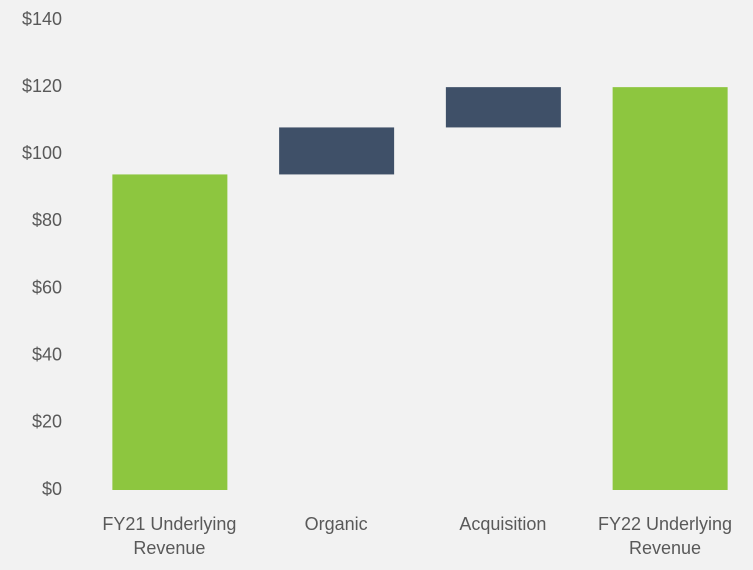 The height and width of the screenshot is (570, 753). I want to click on y-tick-label: $40, so click(47, 354).